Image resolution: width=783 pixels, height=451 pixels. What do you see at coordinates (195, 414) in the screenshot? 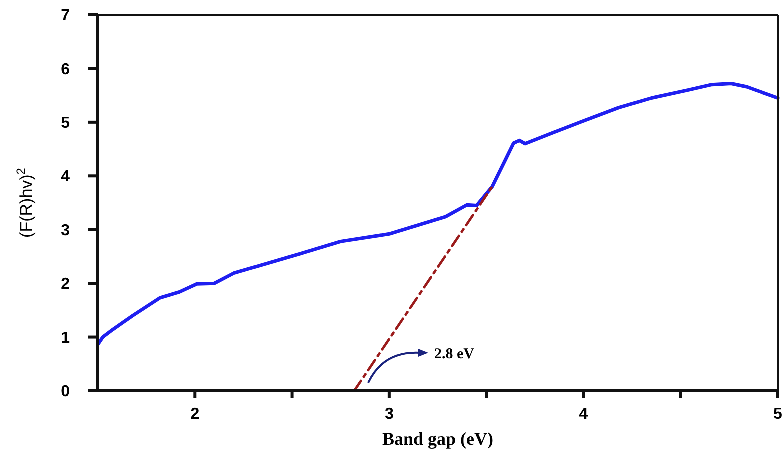
I see `x-tick-label: 2` at bounding box center [195, 414].